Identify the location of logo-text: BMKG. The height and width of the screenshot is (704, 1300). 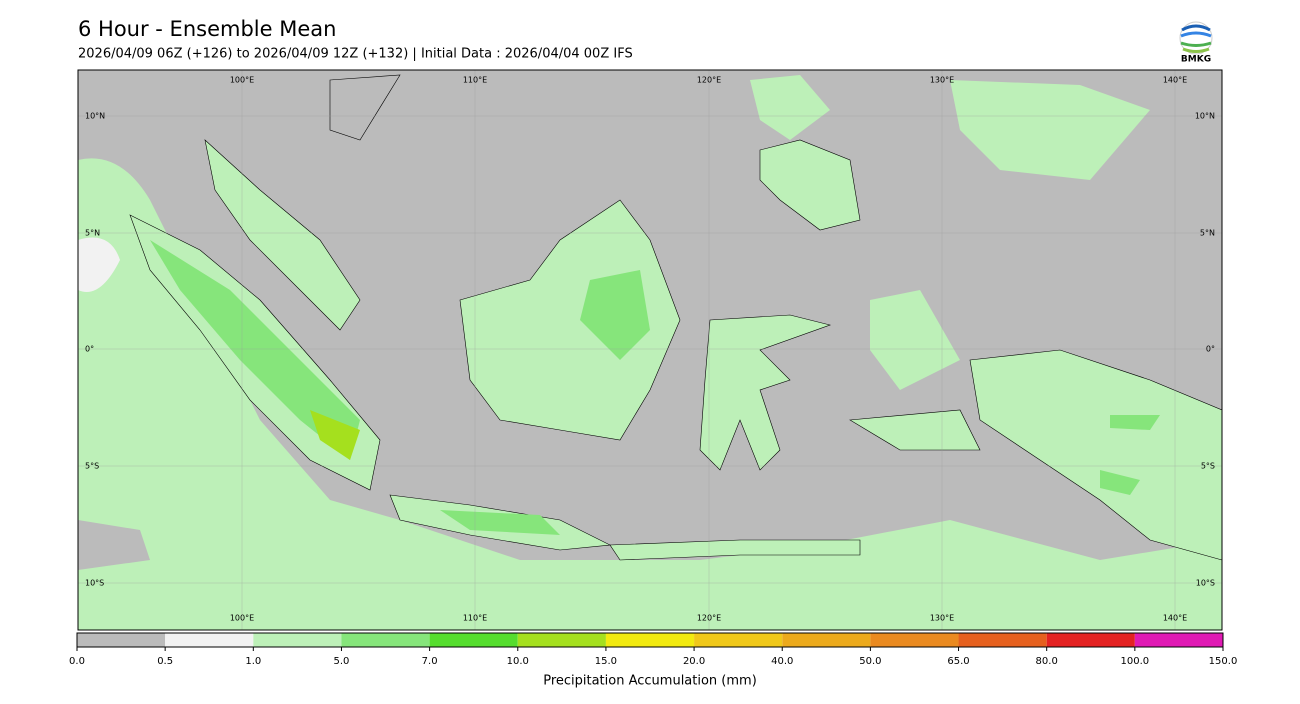
(1196, 60).